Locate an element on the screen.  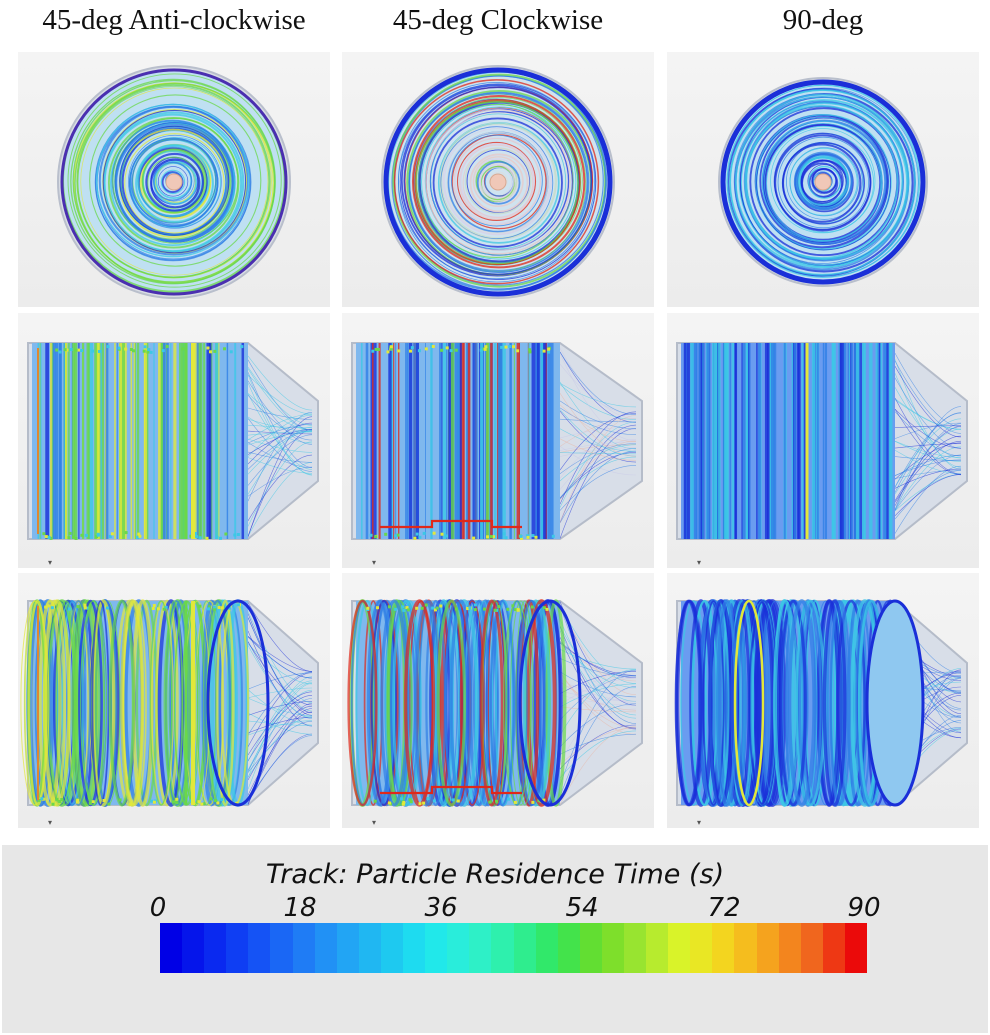
panel-top-anticlockwise is located at coordinates (174, 179).